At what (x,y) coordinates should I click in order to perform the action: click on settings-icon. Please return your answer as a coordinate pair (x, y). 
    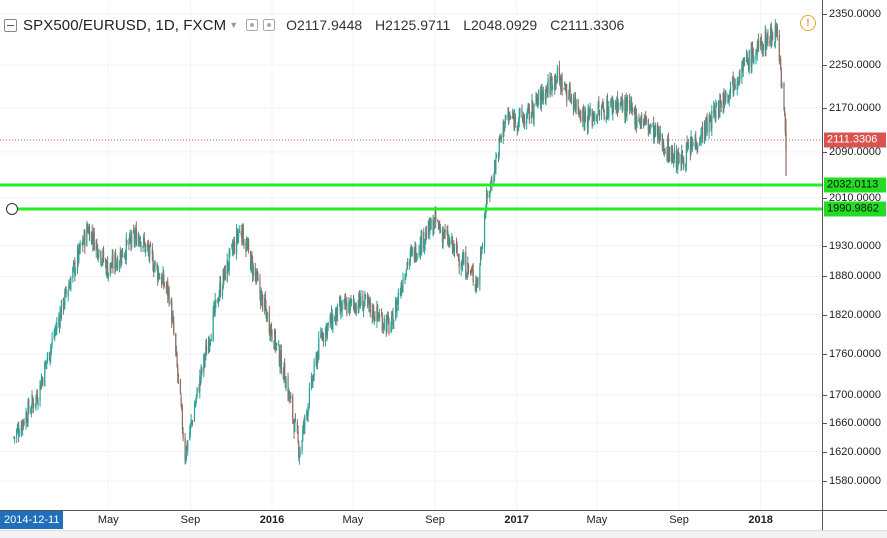
    Looking at the image, I should click on (269, 25).